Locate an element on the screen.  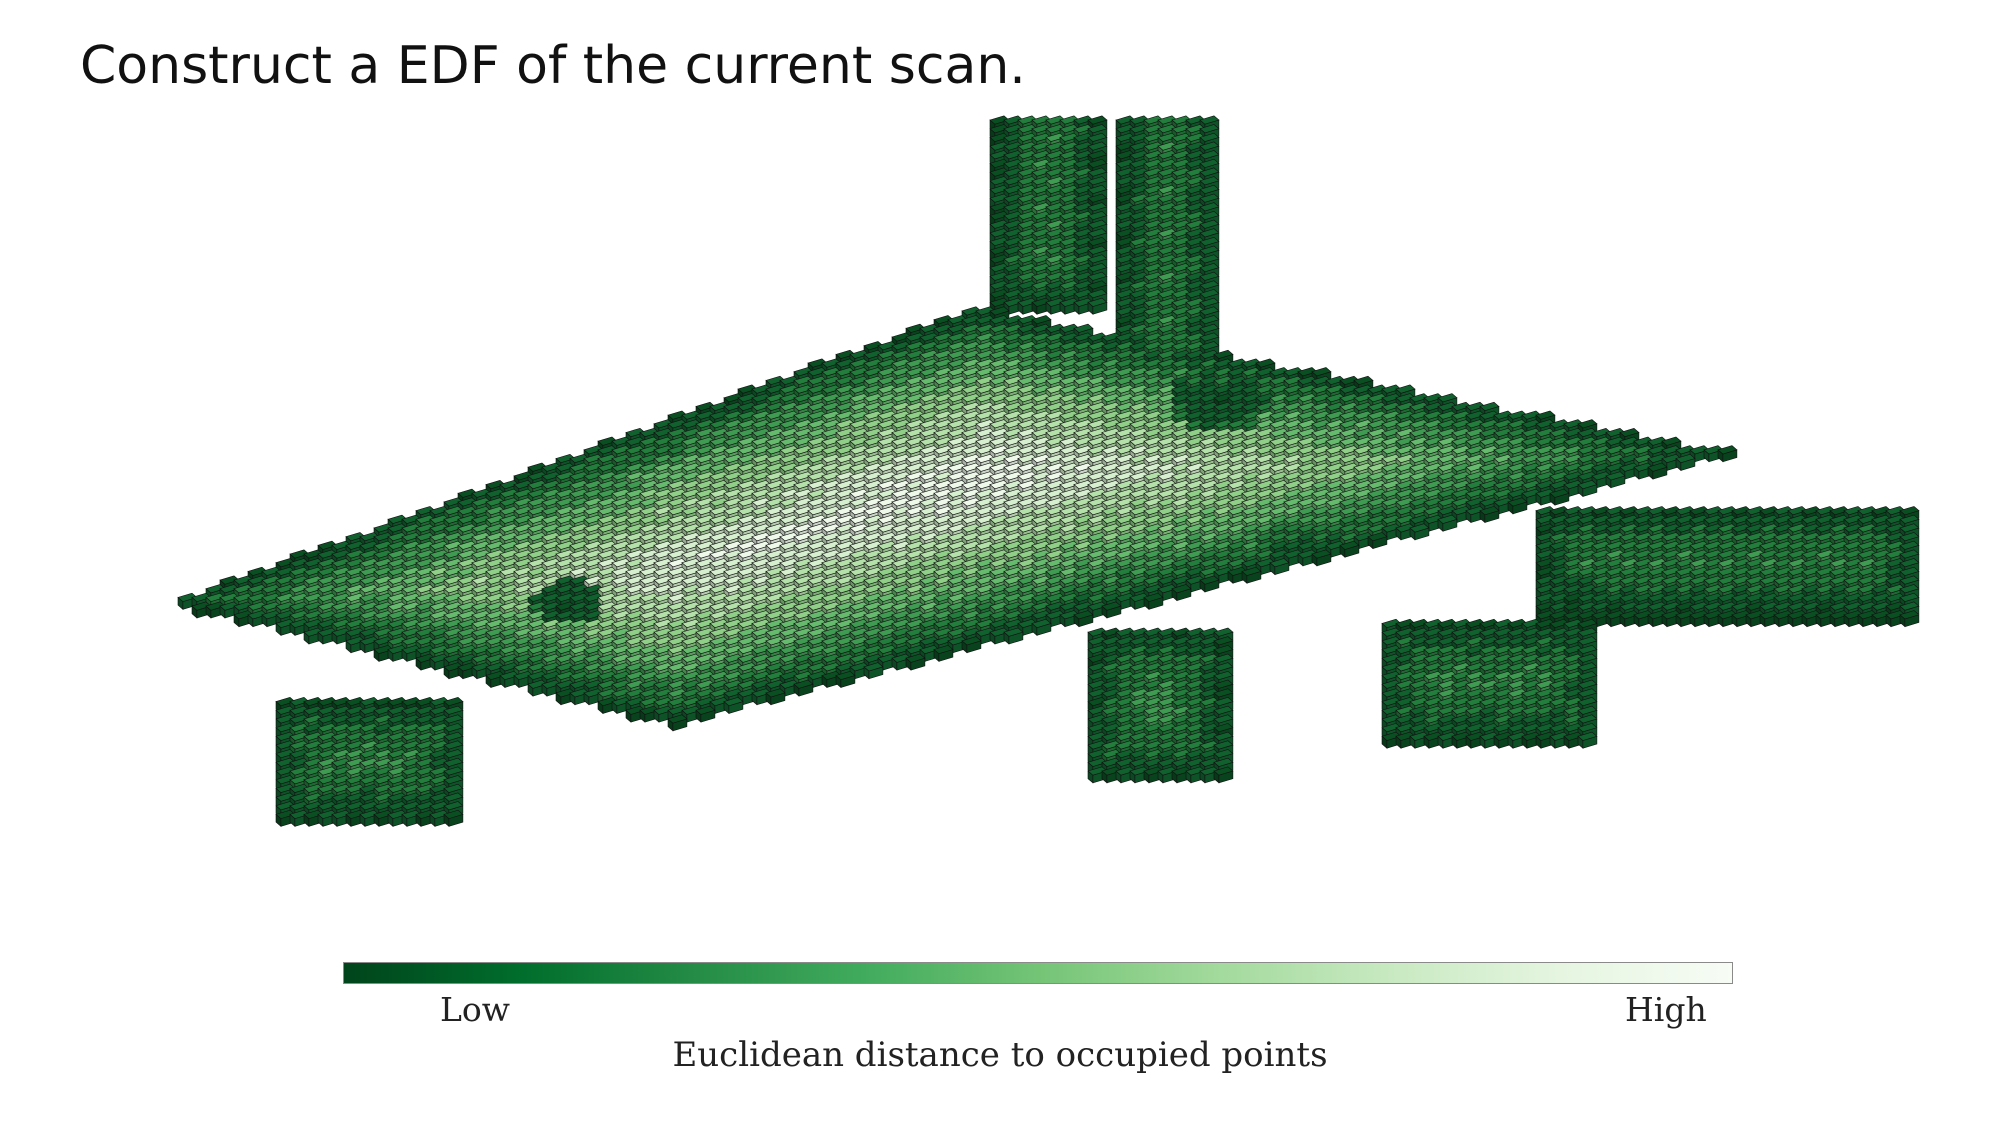
slide-title: Construct a EDF of the current scan. is located at coordinates (553, 66).